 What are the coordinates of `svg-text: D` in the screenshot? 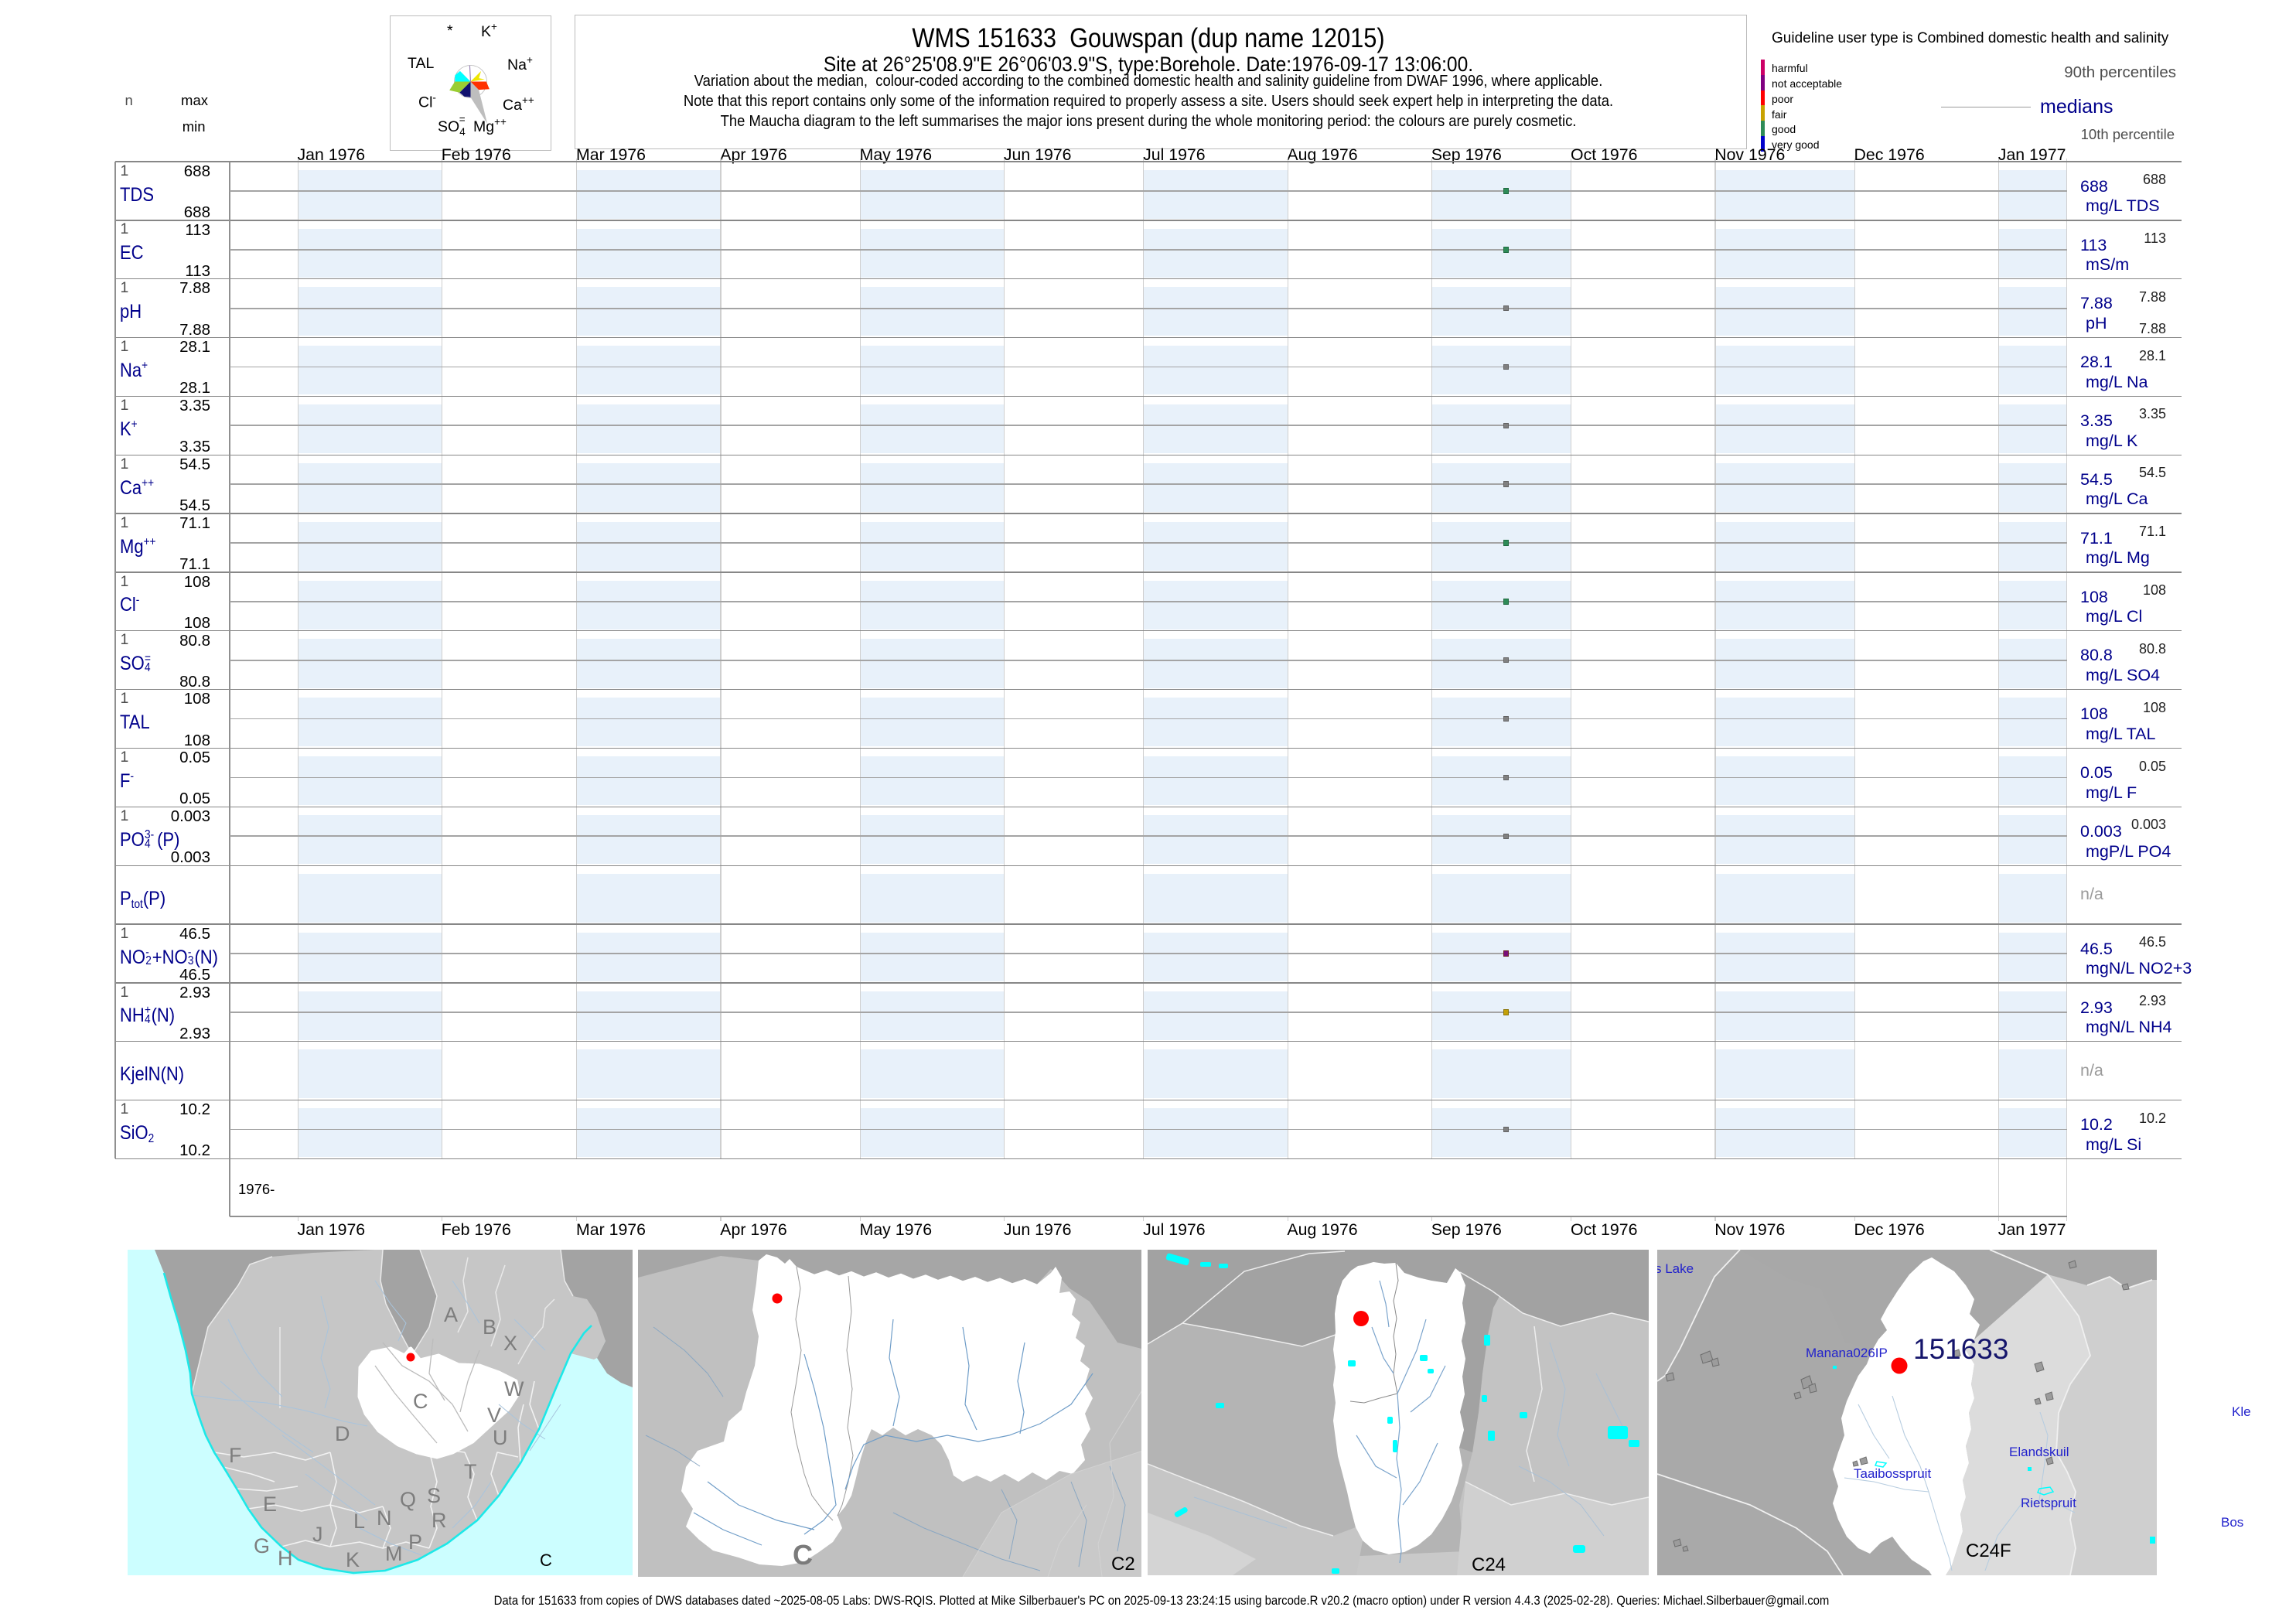 It's located at (342, 1433).